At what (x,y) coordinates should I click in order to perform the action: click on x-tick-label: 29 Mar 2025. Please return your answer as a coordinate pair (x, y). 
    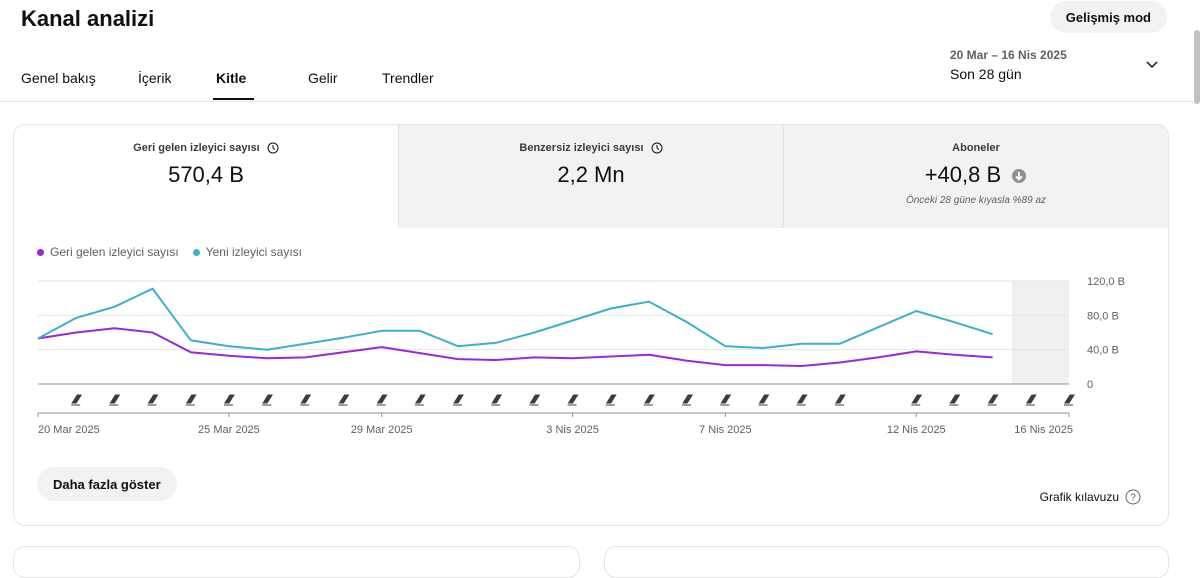
    Looking at the image, I should click on (382, 430).